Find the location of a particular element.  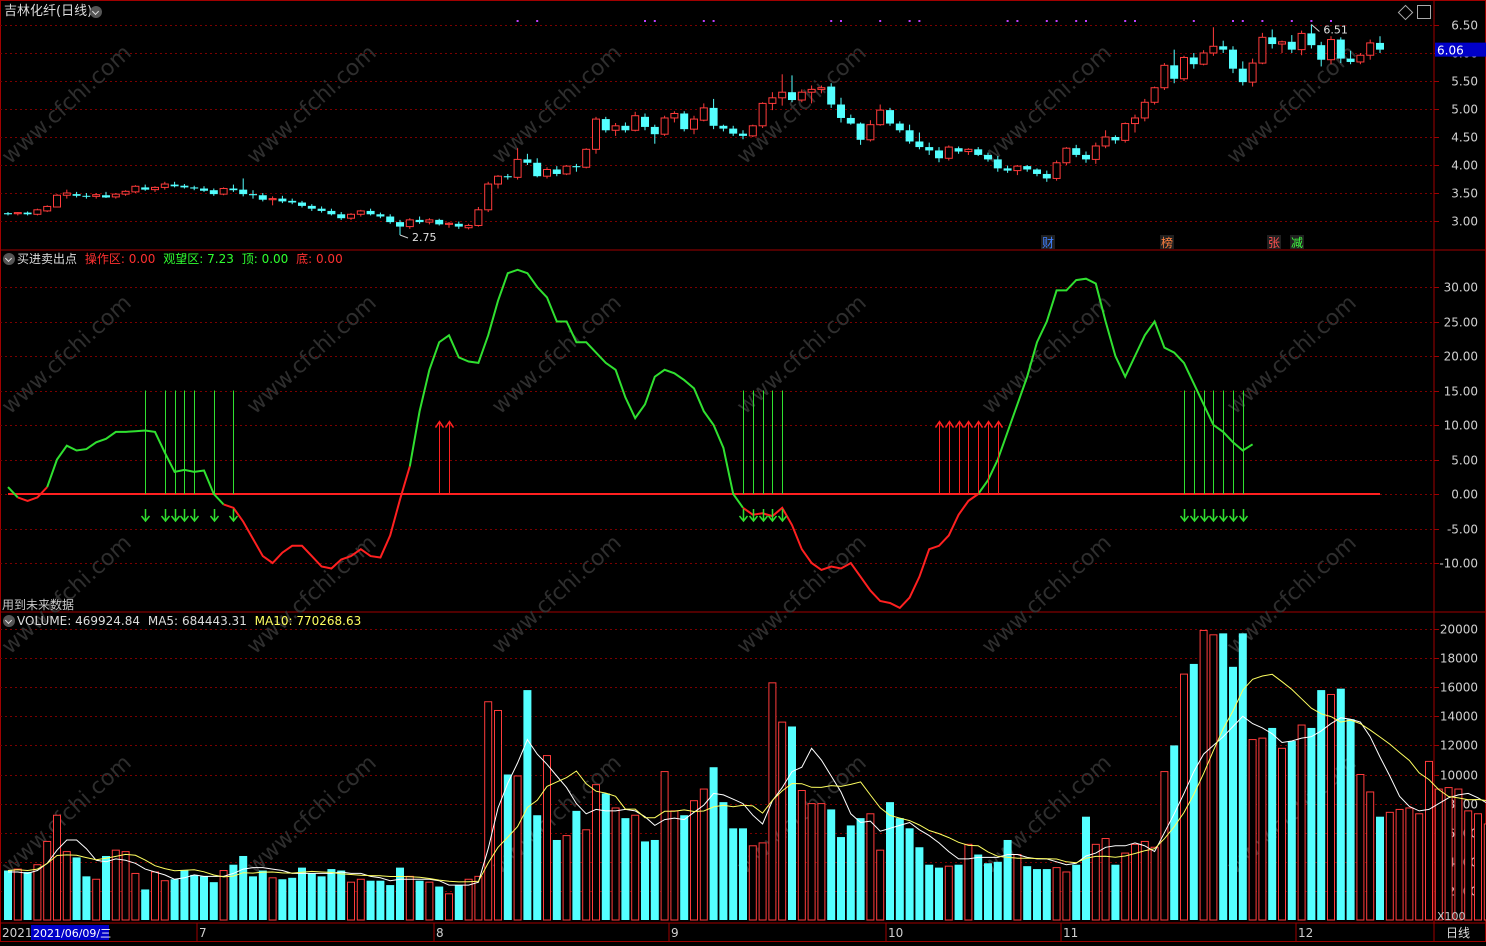

event-marker: 榜 is located at coordinates (1167, 242).